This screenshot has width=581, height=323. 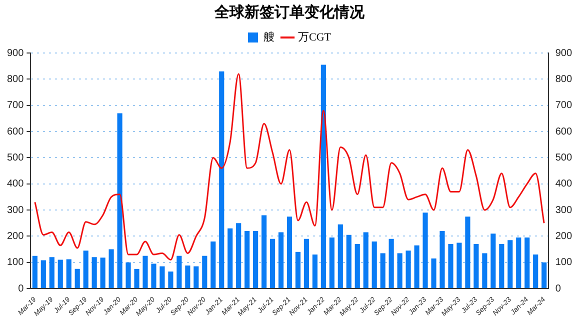 I want to click on y-tick-label: 700, so click(x=15, y=106).